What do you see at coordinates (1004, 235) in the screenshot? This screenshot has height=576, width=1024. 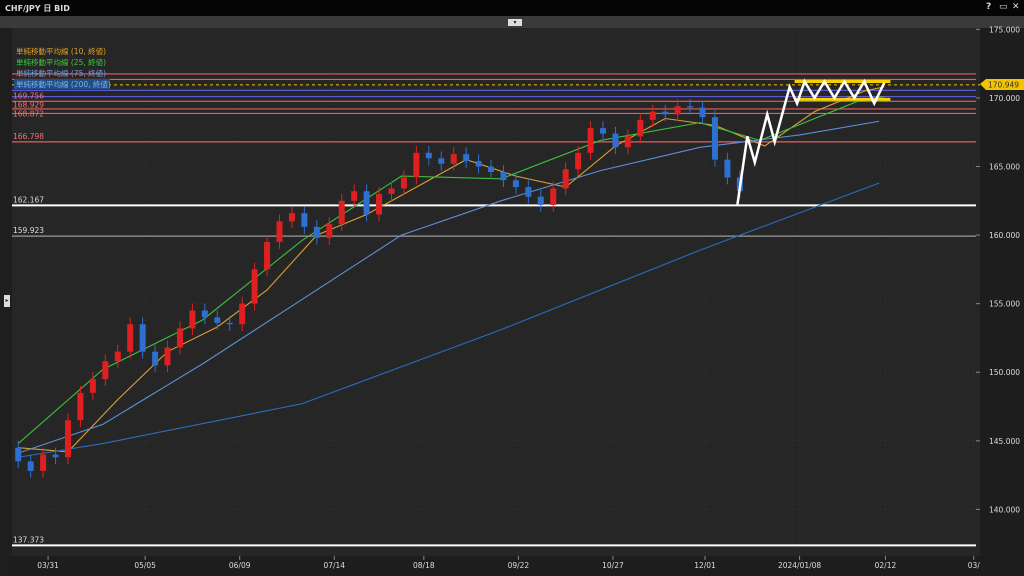 I see `y-tick-label: 160.000` at bounding box center [1004, 235].